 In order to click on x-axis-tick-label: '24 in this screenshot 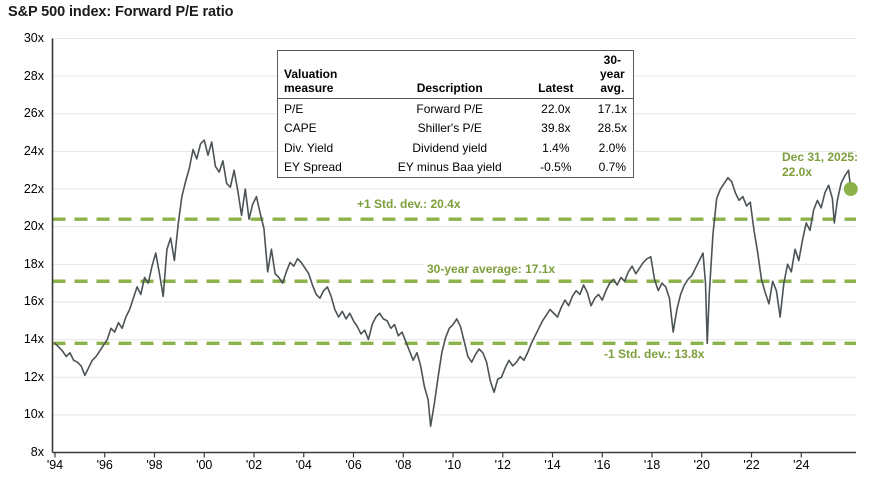, I will do `click(801, 465)`.